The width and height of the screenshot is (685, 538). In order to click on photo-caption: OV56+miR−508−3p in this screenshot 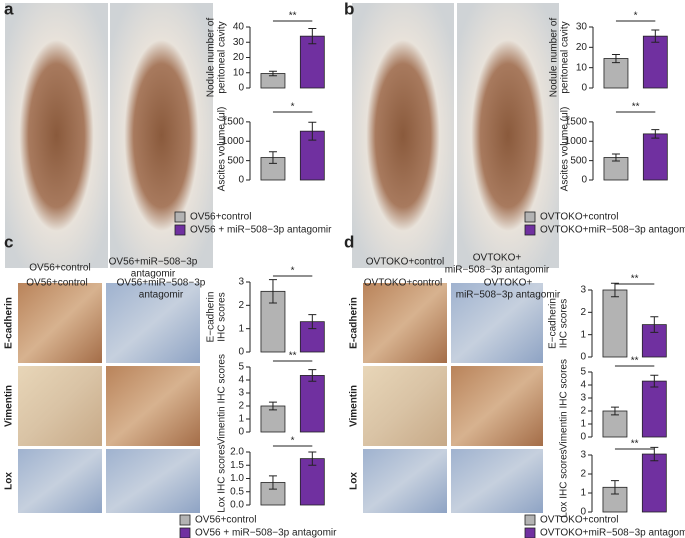, I will do `click(161, 283)`.